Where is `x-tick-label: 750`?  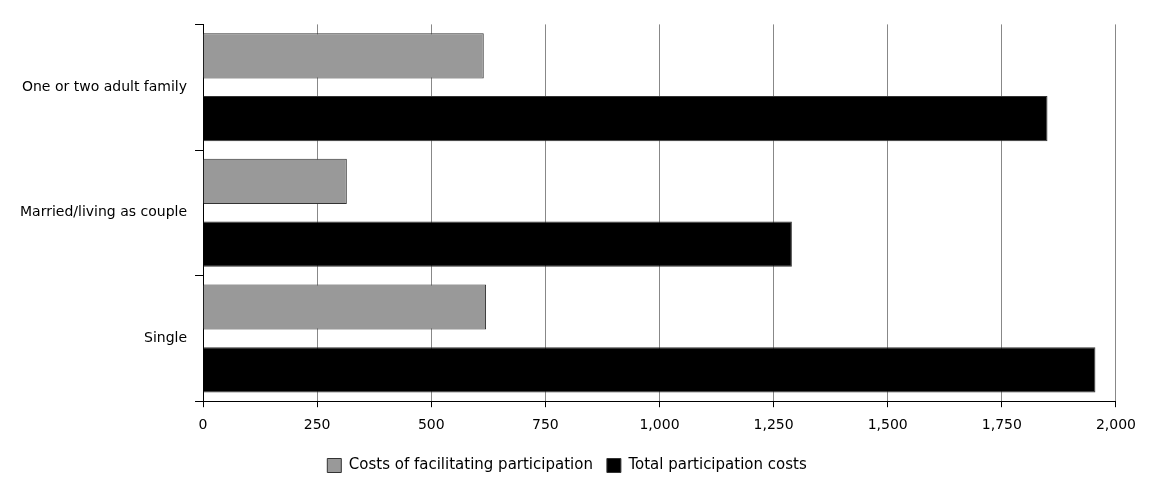 x-tick-label: 750 is located at coordinates (545, 424).